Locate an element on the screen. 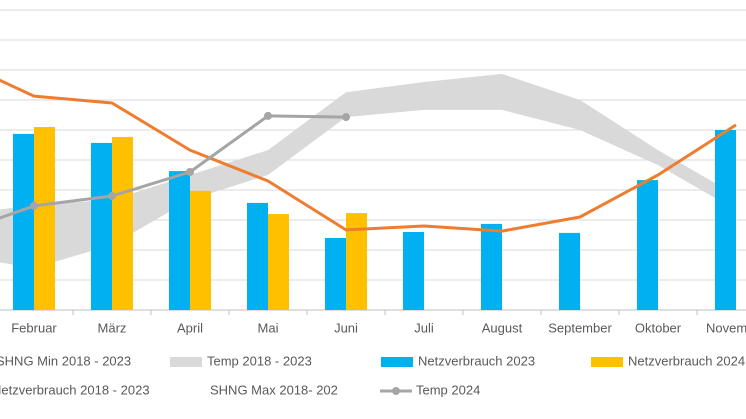 The width and height of the screenshot is (746, 419). x-tick-label: Mai is located at coordinates (268, 327).